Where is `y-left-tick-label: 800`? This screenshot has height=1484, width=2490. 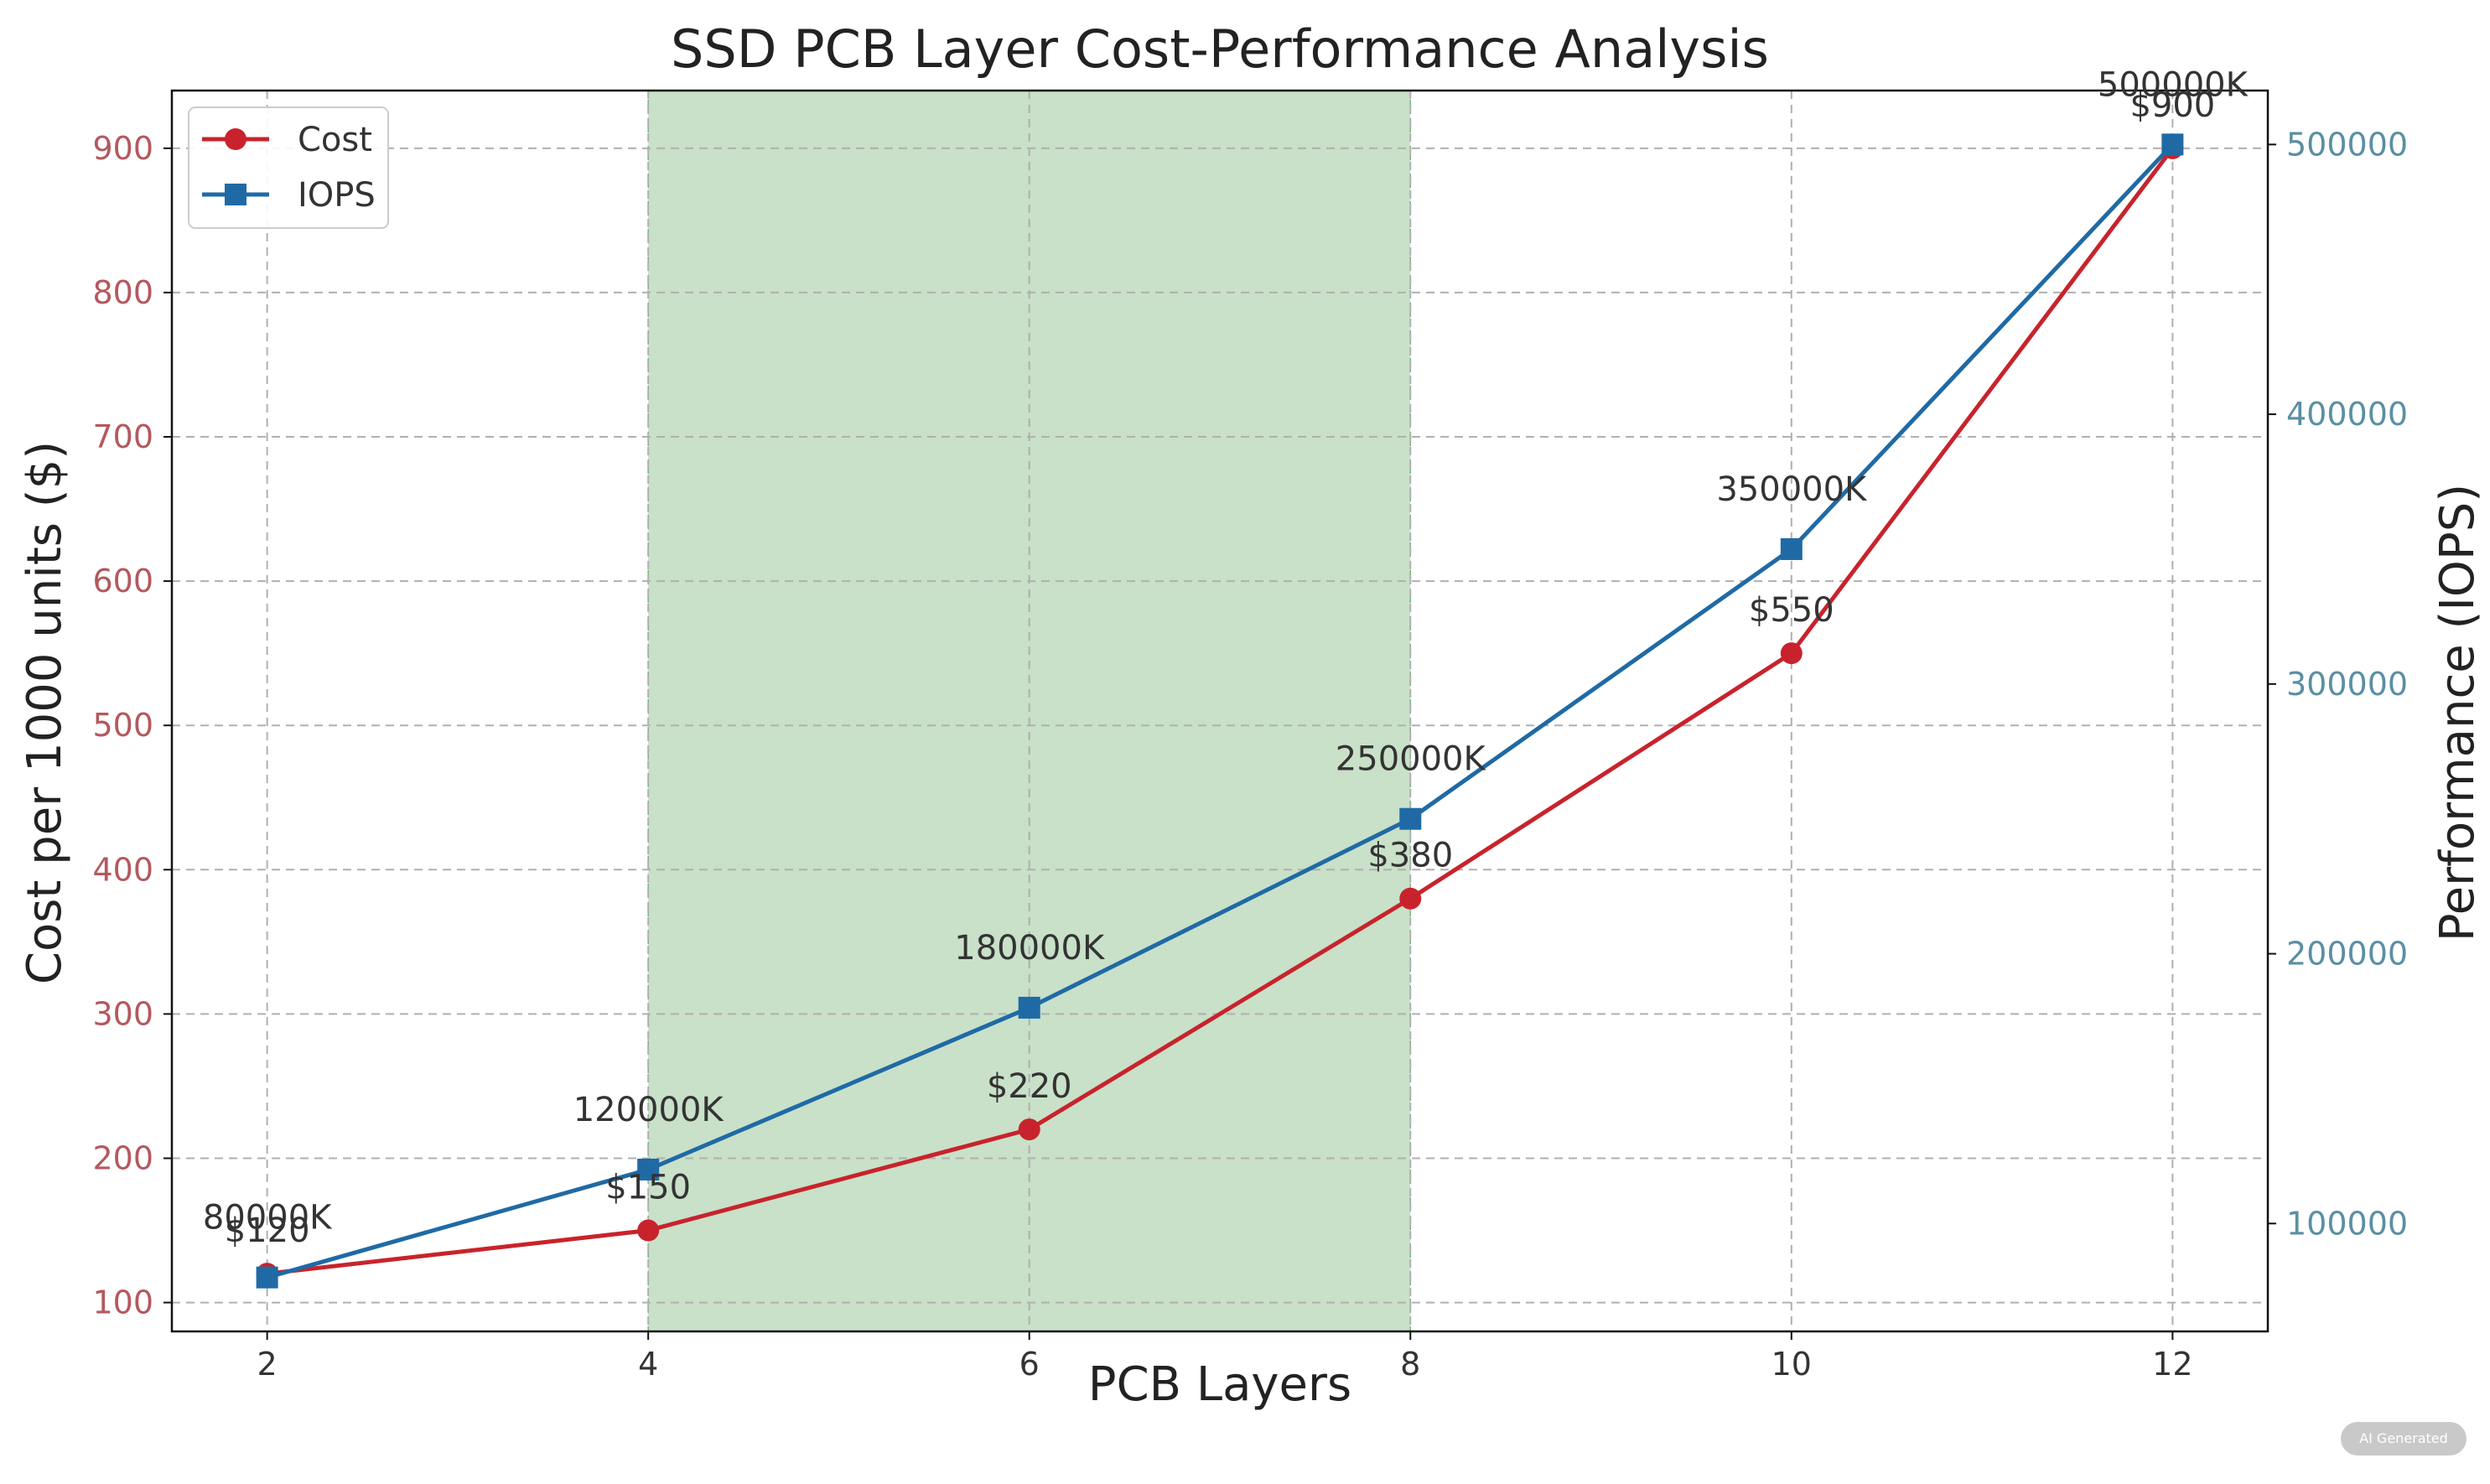 y-left-tick-label: 800 is located at coordinates (122, 292).